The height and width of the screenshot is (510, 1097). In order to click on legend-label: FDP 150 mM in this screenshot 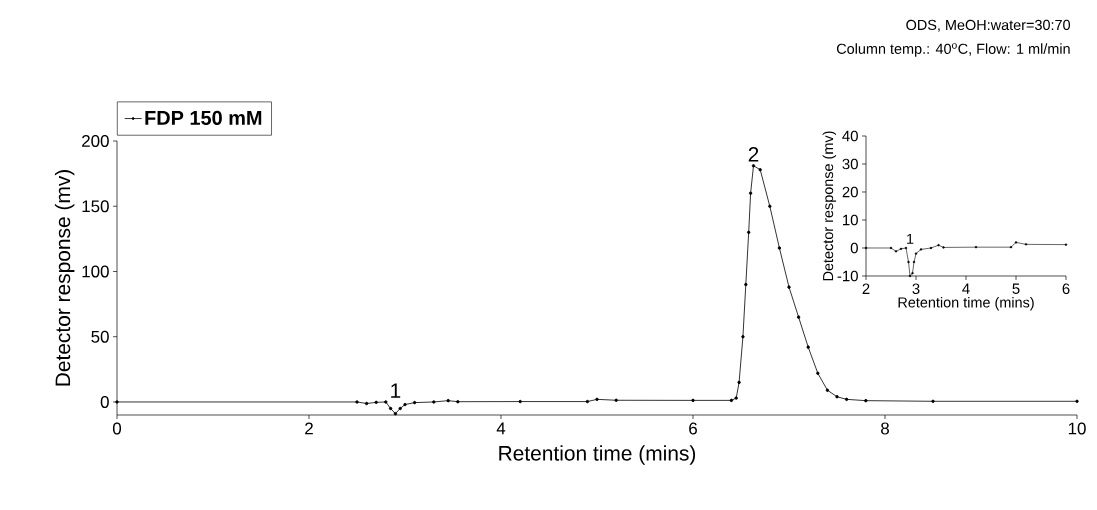, I will do `click(203, 117)`.